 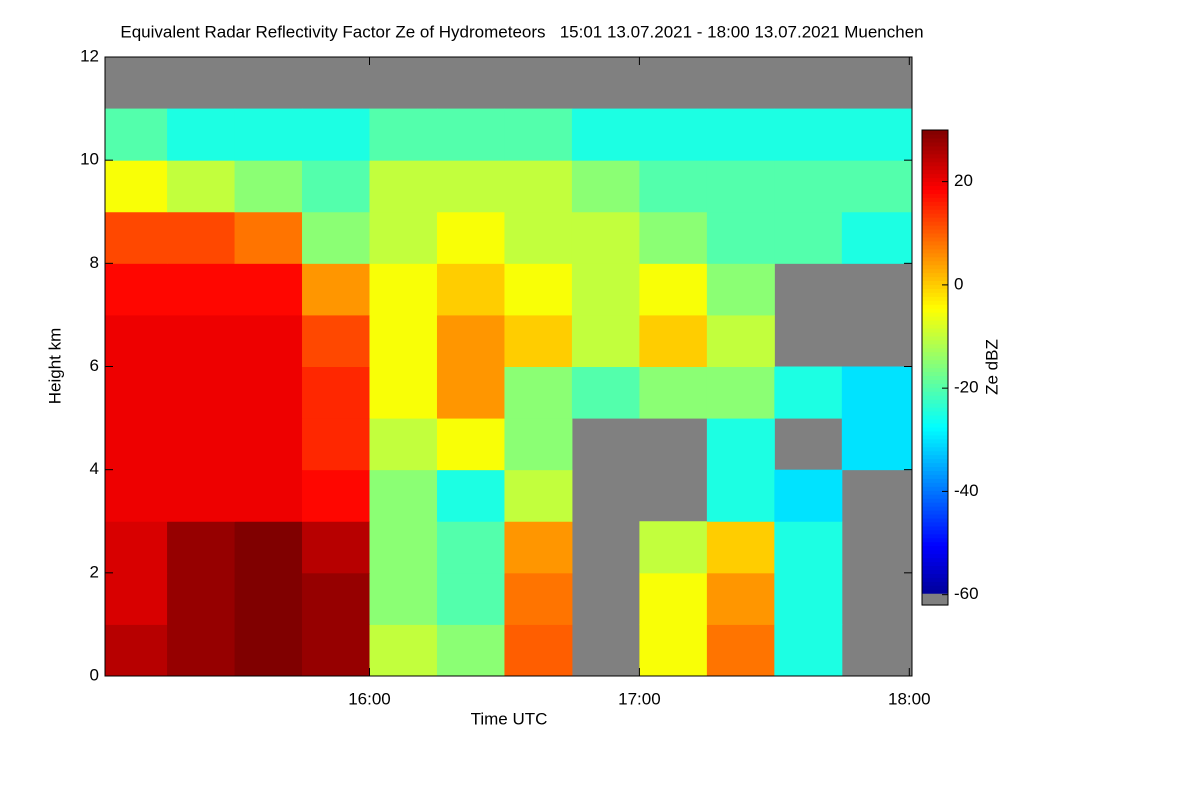 What do you see at coordinates (369, 698) in the screenshot?
I see `x-tick-label: 16:00` at bounding box center [369, 698].